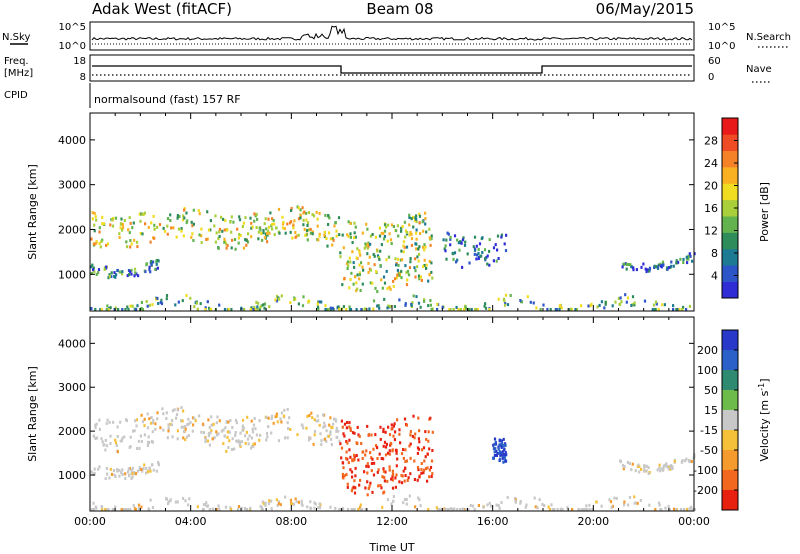  What do you see at coordinates (709, 450) in the screenshot?
I see `colorbar-tick-label: -50` at bounding box center [709, 450].